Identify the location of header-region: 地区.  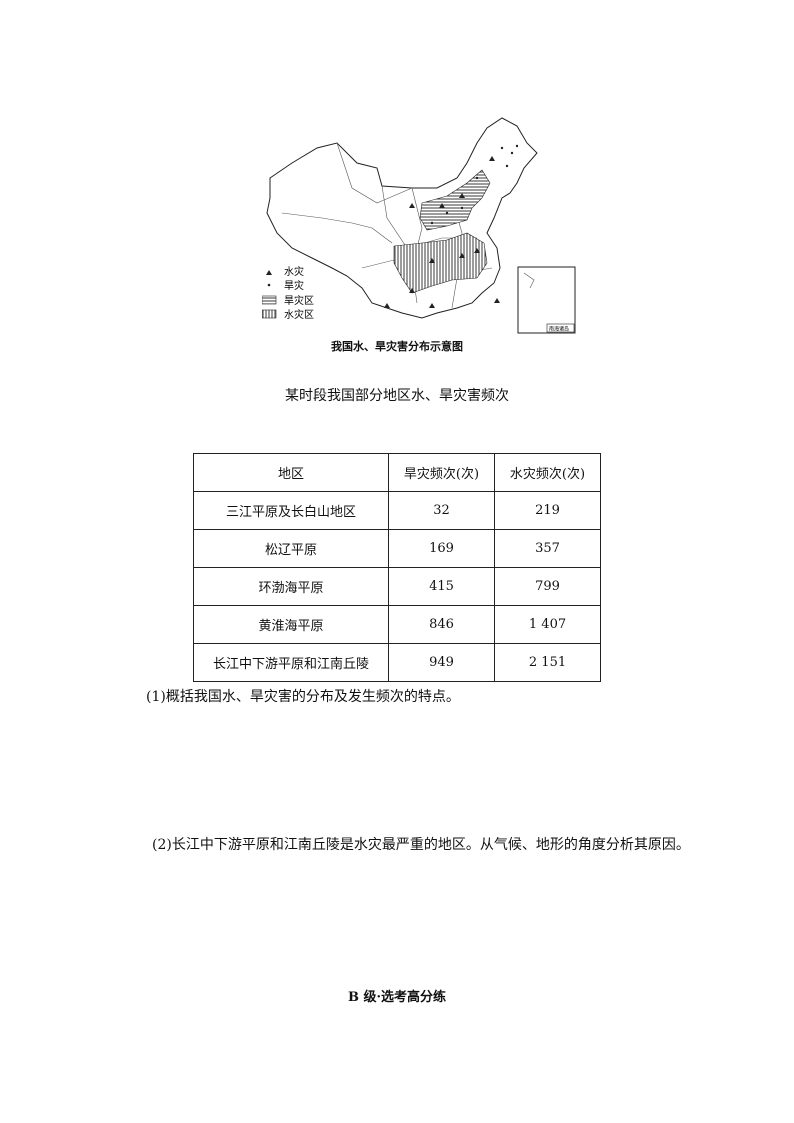
(291, 472).